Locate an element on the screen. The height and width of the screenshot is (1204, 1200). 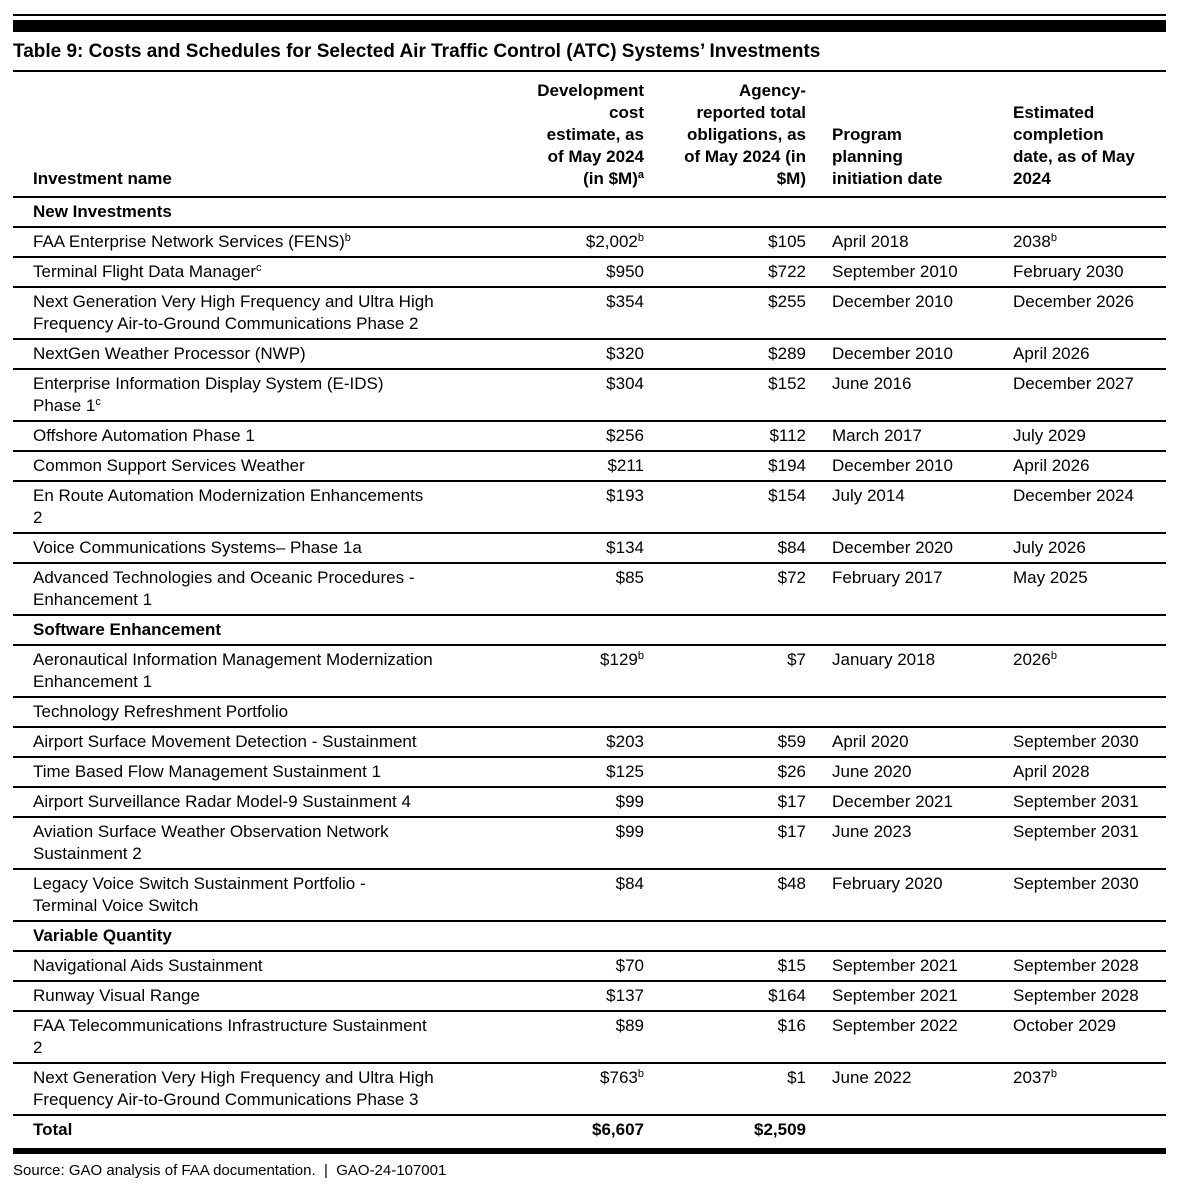
development-cost-cell: $125 is located at coordinates (577, 772).